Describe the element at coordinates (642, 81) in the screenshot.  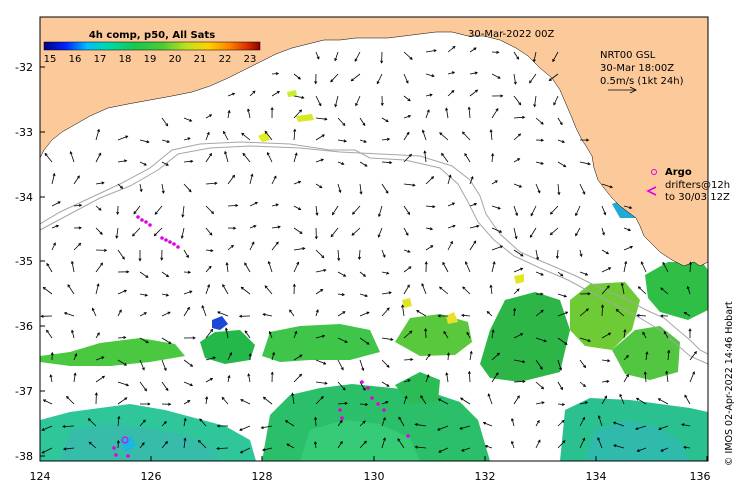
I see `currents-legend-line3: 0.5m/s (1kt 24h)` at that location.